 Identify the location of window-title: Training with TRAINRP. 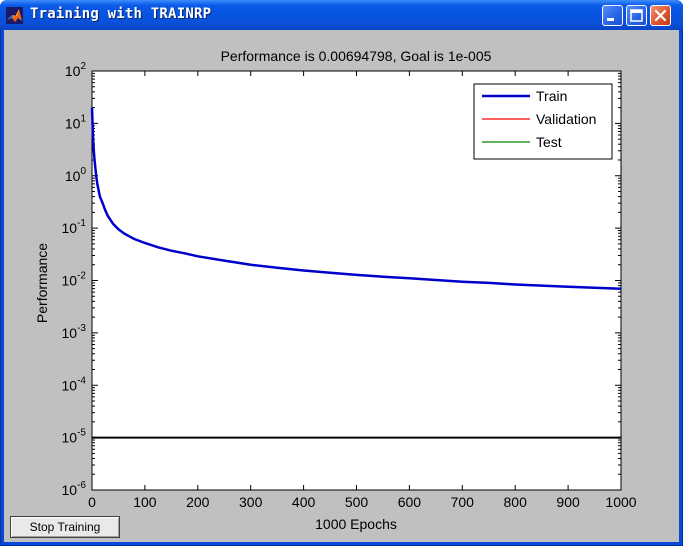
(121, 14).